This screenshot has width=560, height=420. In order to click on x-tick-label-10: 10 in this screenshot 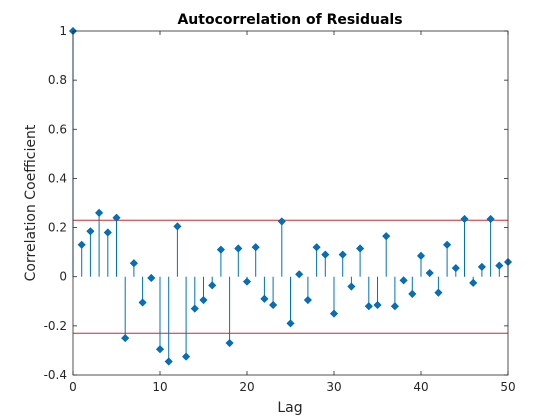, I will do `click(159, 387)`.